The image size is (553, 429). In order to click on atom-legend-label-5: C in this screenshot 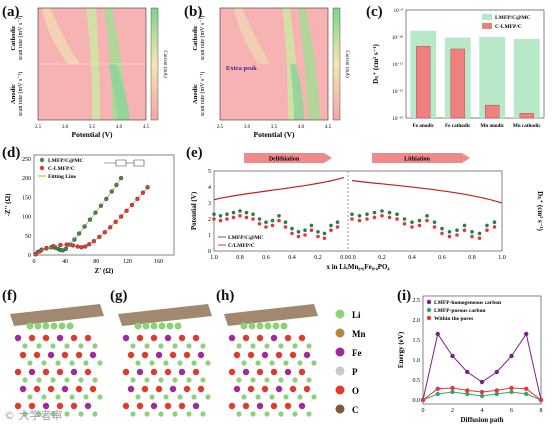, I will do `click(355, 410)`.